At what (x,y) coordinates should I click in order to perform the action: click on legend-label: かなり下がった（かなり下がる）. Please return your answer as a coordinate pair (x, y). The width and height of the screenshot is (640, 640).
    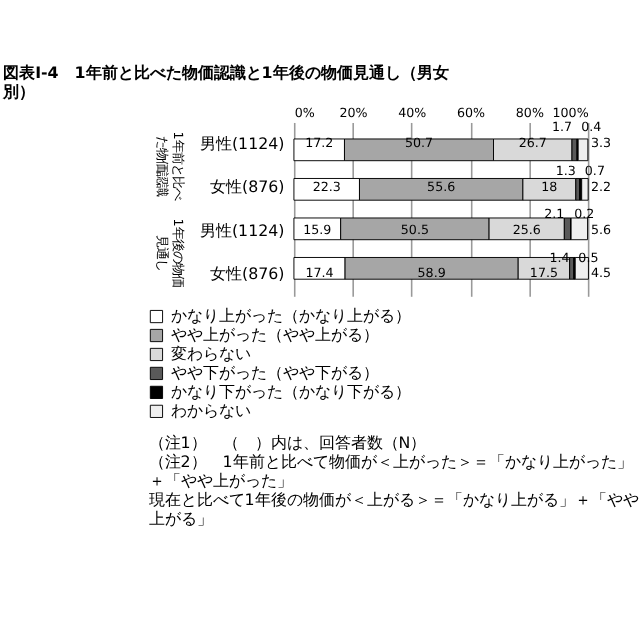
    Looking at the image, I should click on (290, 392).